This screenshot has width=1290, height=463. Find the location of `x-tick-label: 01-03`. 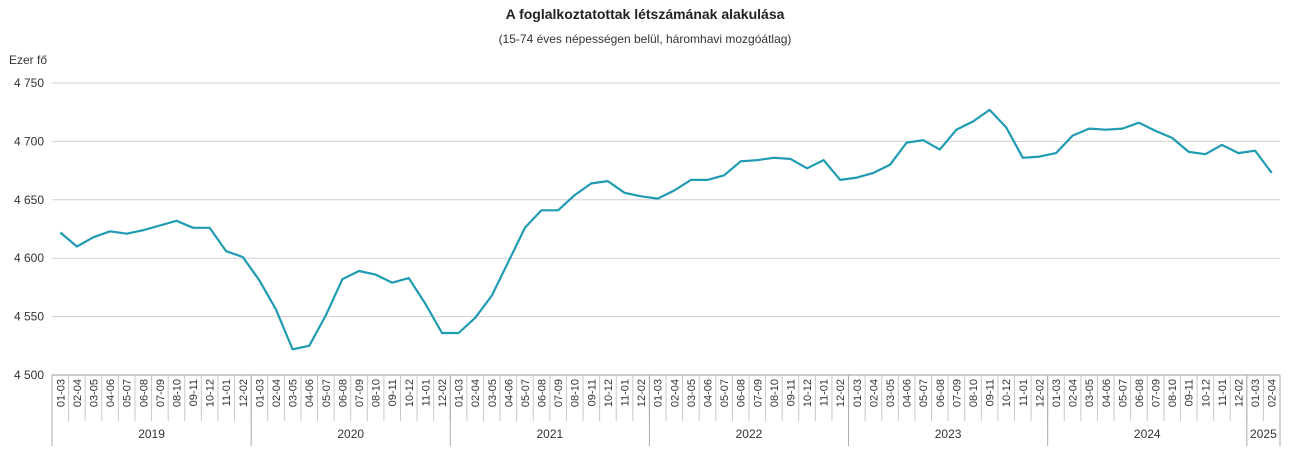

x-tick-label: 01-03 is located at coordinates (460, 393).